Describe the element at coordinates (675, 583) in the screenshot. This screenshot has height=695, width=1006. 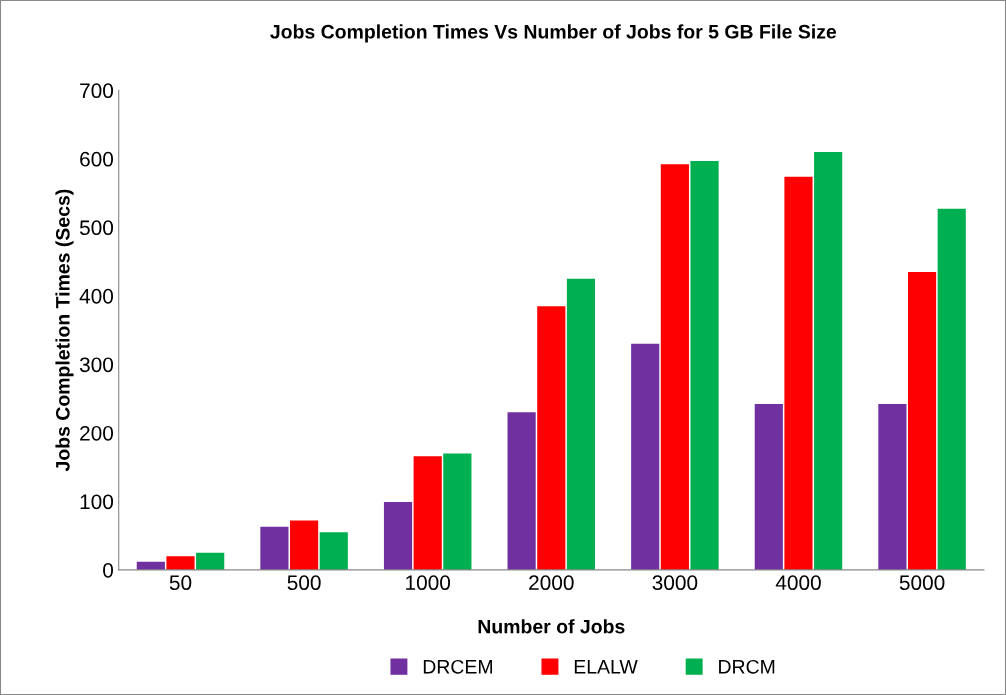
I see `x-tick-label: 3000` at that location.